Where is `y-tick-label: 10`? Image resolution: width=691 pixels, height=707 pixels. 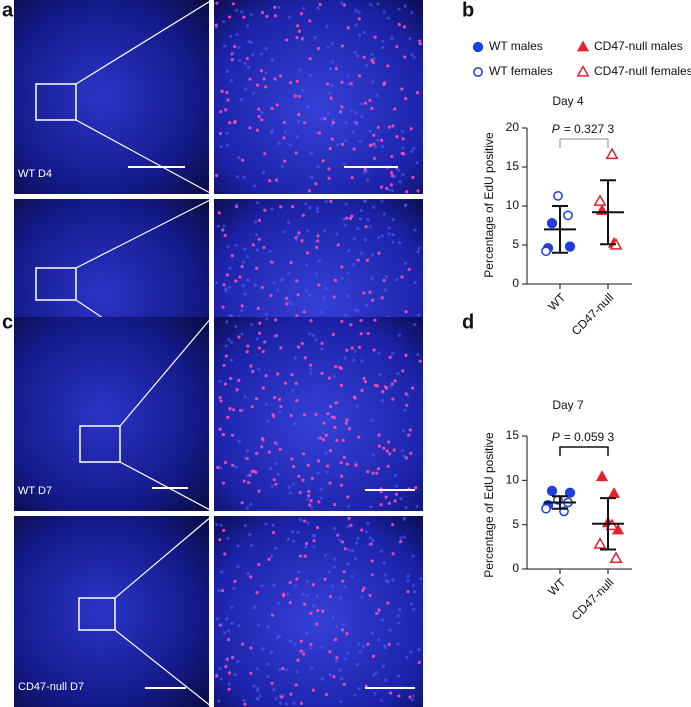
y-tick-label: 10 is located at coordinates (513, 205).